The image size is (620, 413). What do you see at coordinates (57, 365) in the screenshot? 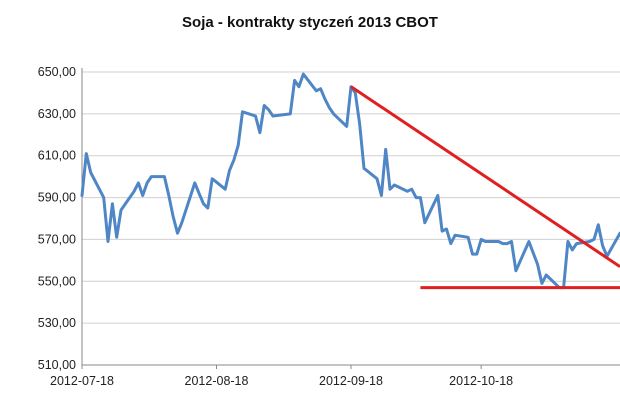
I see `y-tick-label: 510,00` at bounding box center [57, 365].